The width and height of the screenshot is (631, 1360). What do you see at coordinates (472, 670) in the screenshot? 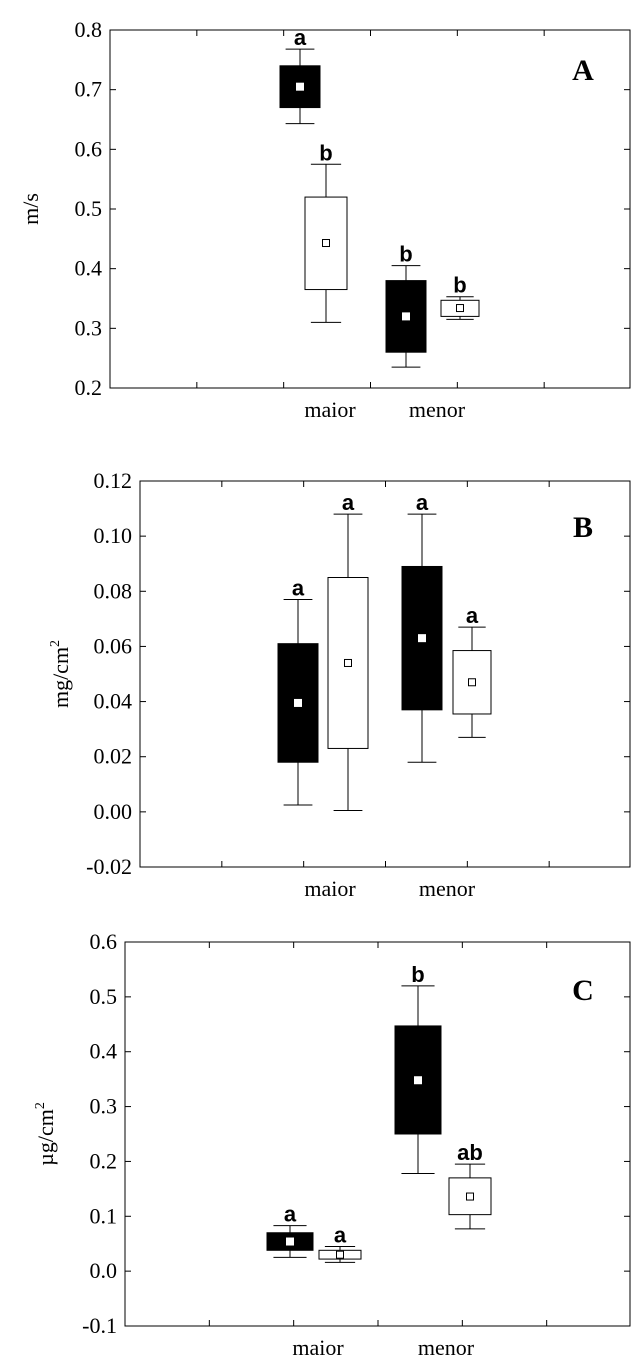
I see `box-menor-open: a` at bounding box center [472, 670].